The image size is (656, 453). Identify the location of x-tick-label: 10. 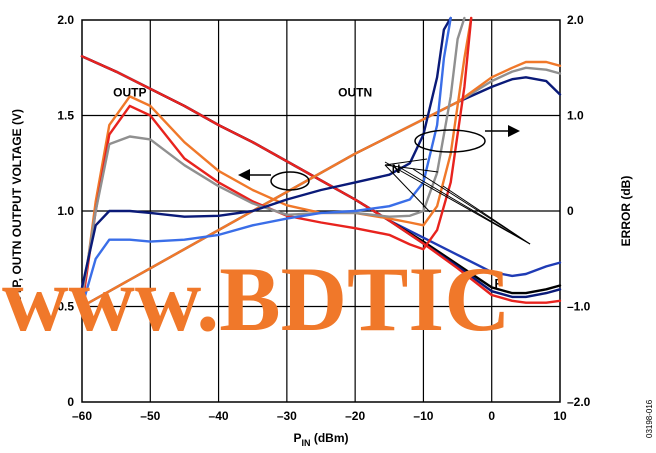
(560, 416).